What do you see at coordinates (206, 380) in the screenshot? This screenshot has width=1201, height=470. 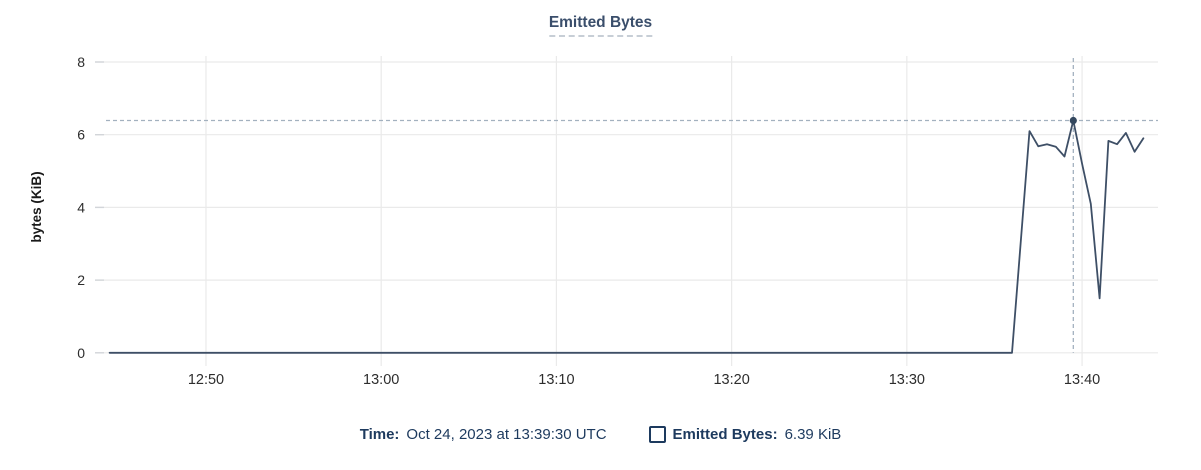 I see `x-tick-label: 12:50` at bounding box center [206, 380].